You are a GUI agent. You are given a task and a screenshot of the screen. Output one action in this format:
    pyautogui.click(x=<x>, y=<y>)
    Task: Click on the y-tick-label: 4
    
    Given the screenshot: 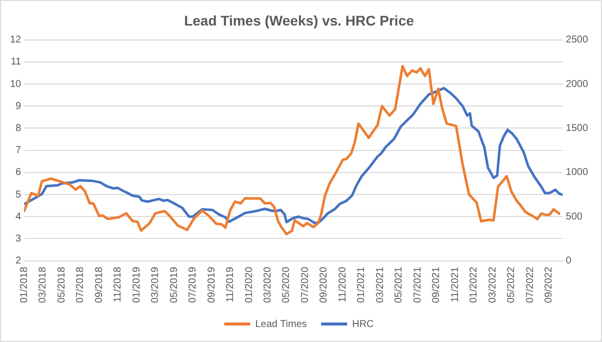 What is the action you would take?
    pyautogui.click(x=19, y=216)
    